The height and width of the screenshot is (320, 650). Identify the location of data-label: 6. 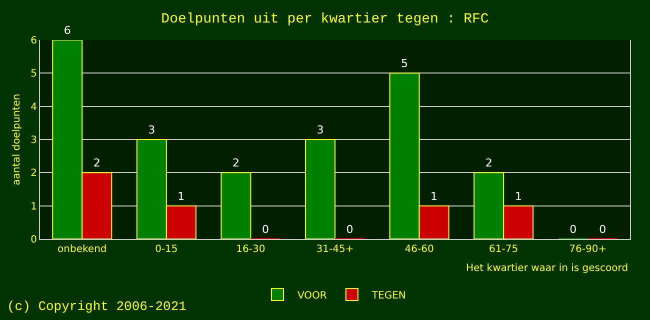
(67, 30).